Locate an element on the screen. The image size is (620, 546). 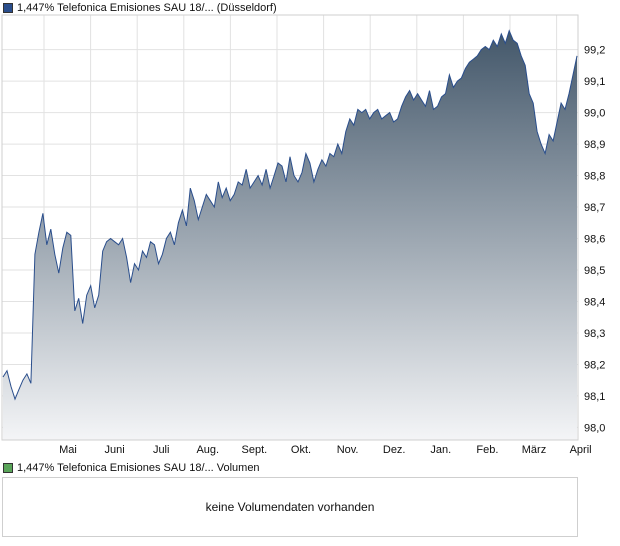
y-tick-label: 98,6 is located at coordinates (594, 240).